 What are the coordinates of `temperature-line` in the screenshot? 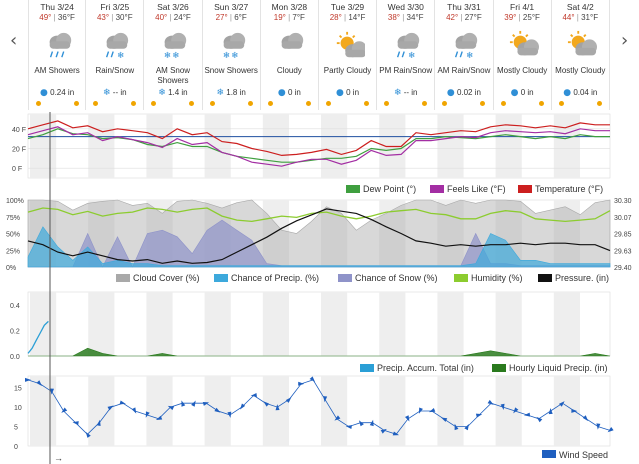 It's located at (318, 138).